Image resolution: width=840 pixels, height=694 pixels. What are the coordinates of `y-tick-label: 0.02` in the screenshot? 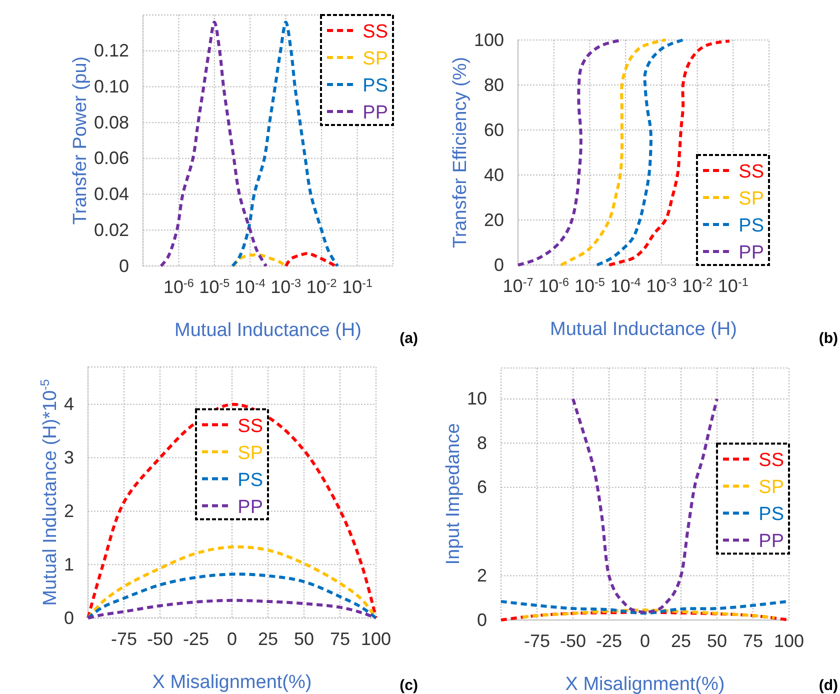 It's located at (111, 230).